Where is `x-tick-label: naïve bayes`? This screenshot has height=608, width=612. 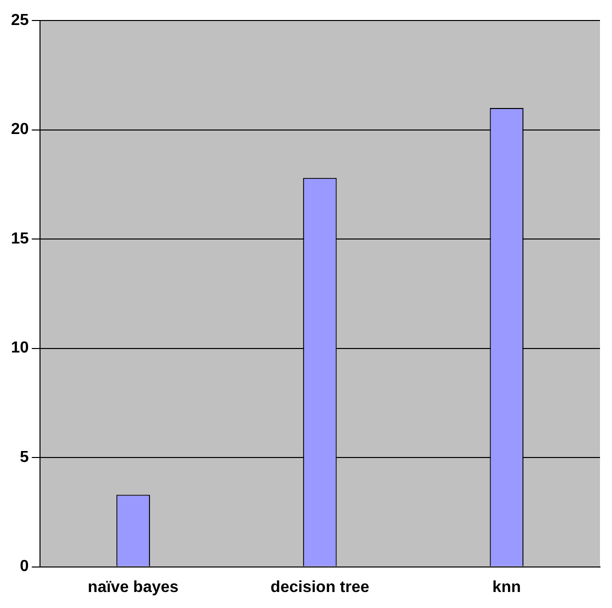 x-tick-label: naïve bayes is located at coordinates (133, 587).